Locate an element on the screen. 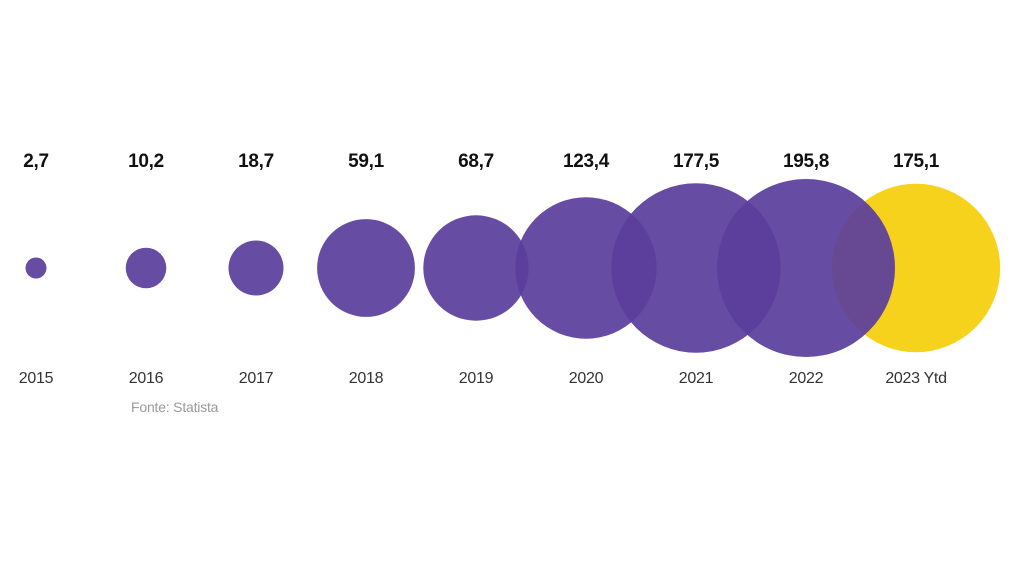 The width and height of the screenshot is (1024, 576). year-labels-layer: 2015 2016 2017 2018 2019 2020 2021 2022 2023 Ytd is located at coordinates (483, 378).